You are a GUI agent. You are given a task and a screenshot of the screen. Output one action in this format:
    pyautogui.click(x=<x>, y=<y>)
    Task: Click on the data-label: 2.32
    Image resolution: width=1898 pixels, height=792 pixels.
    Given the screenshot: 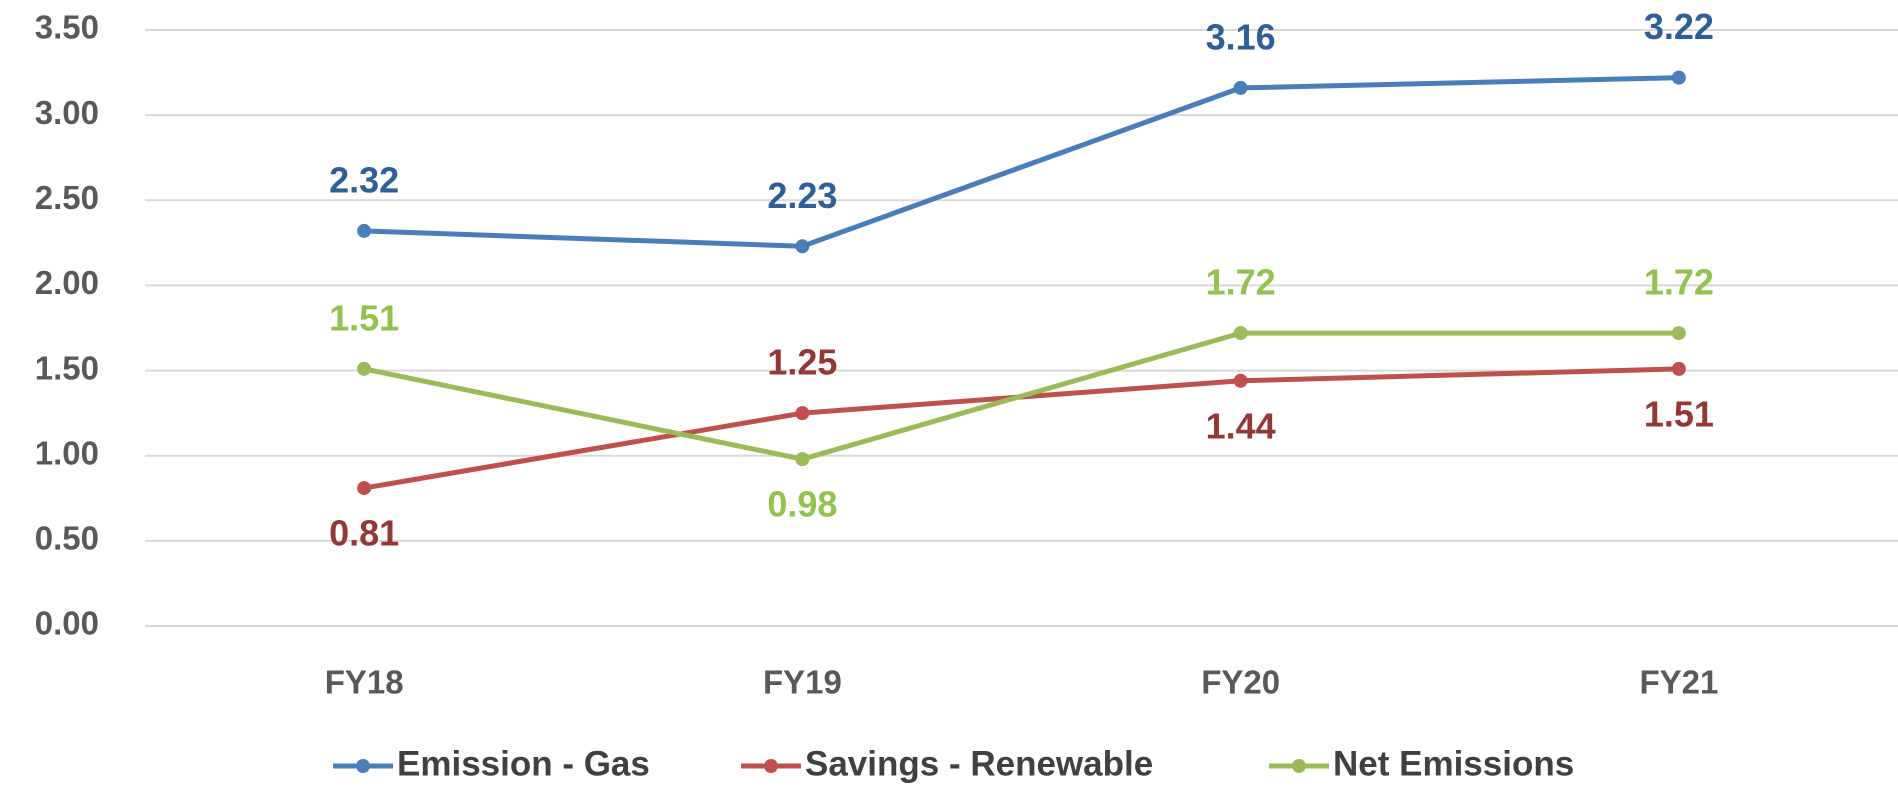 What is the action you would take?
    pyautogui.click(x=364, y=179)
    